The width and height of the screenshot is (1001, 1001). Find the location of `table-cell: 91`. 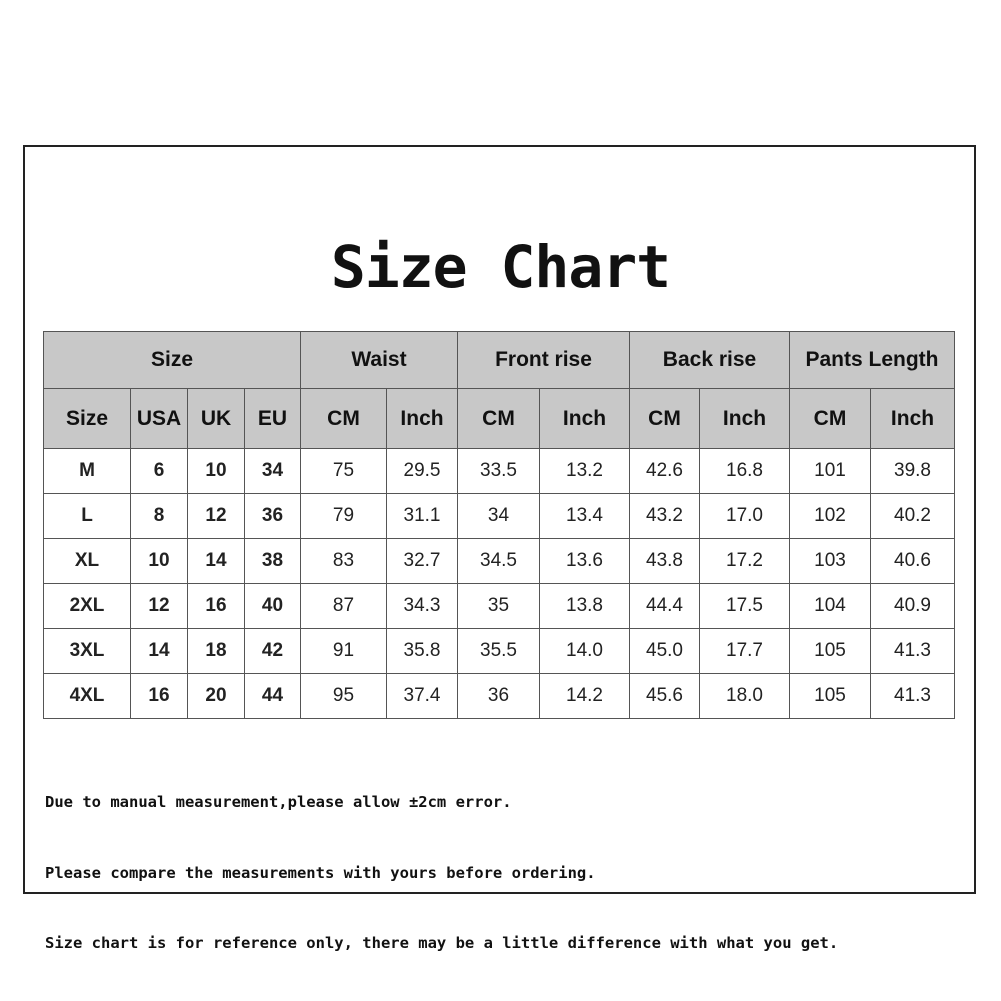

table-cell: 91 is located at coordinates (343, 651).